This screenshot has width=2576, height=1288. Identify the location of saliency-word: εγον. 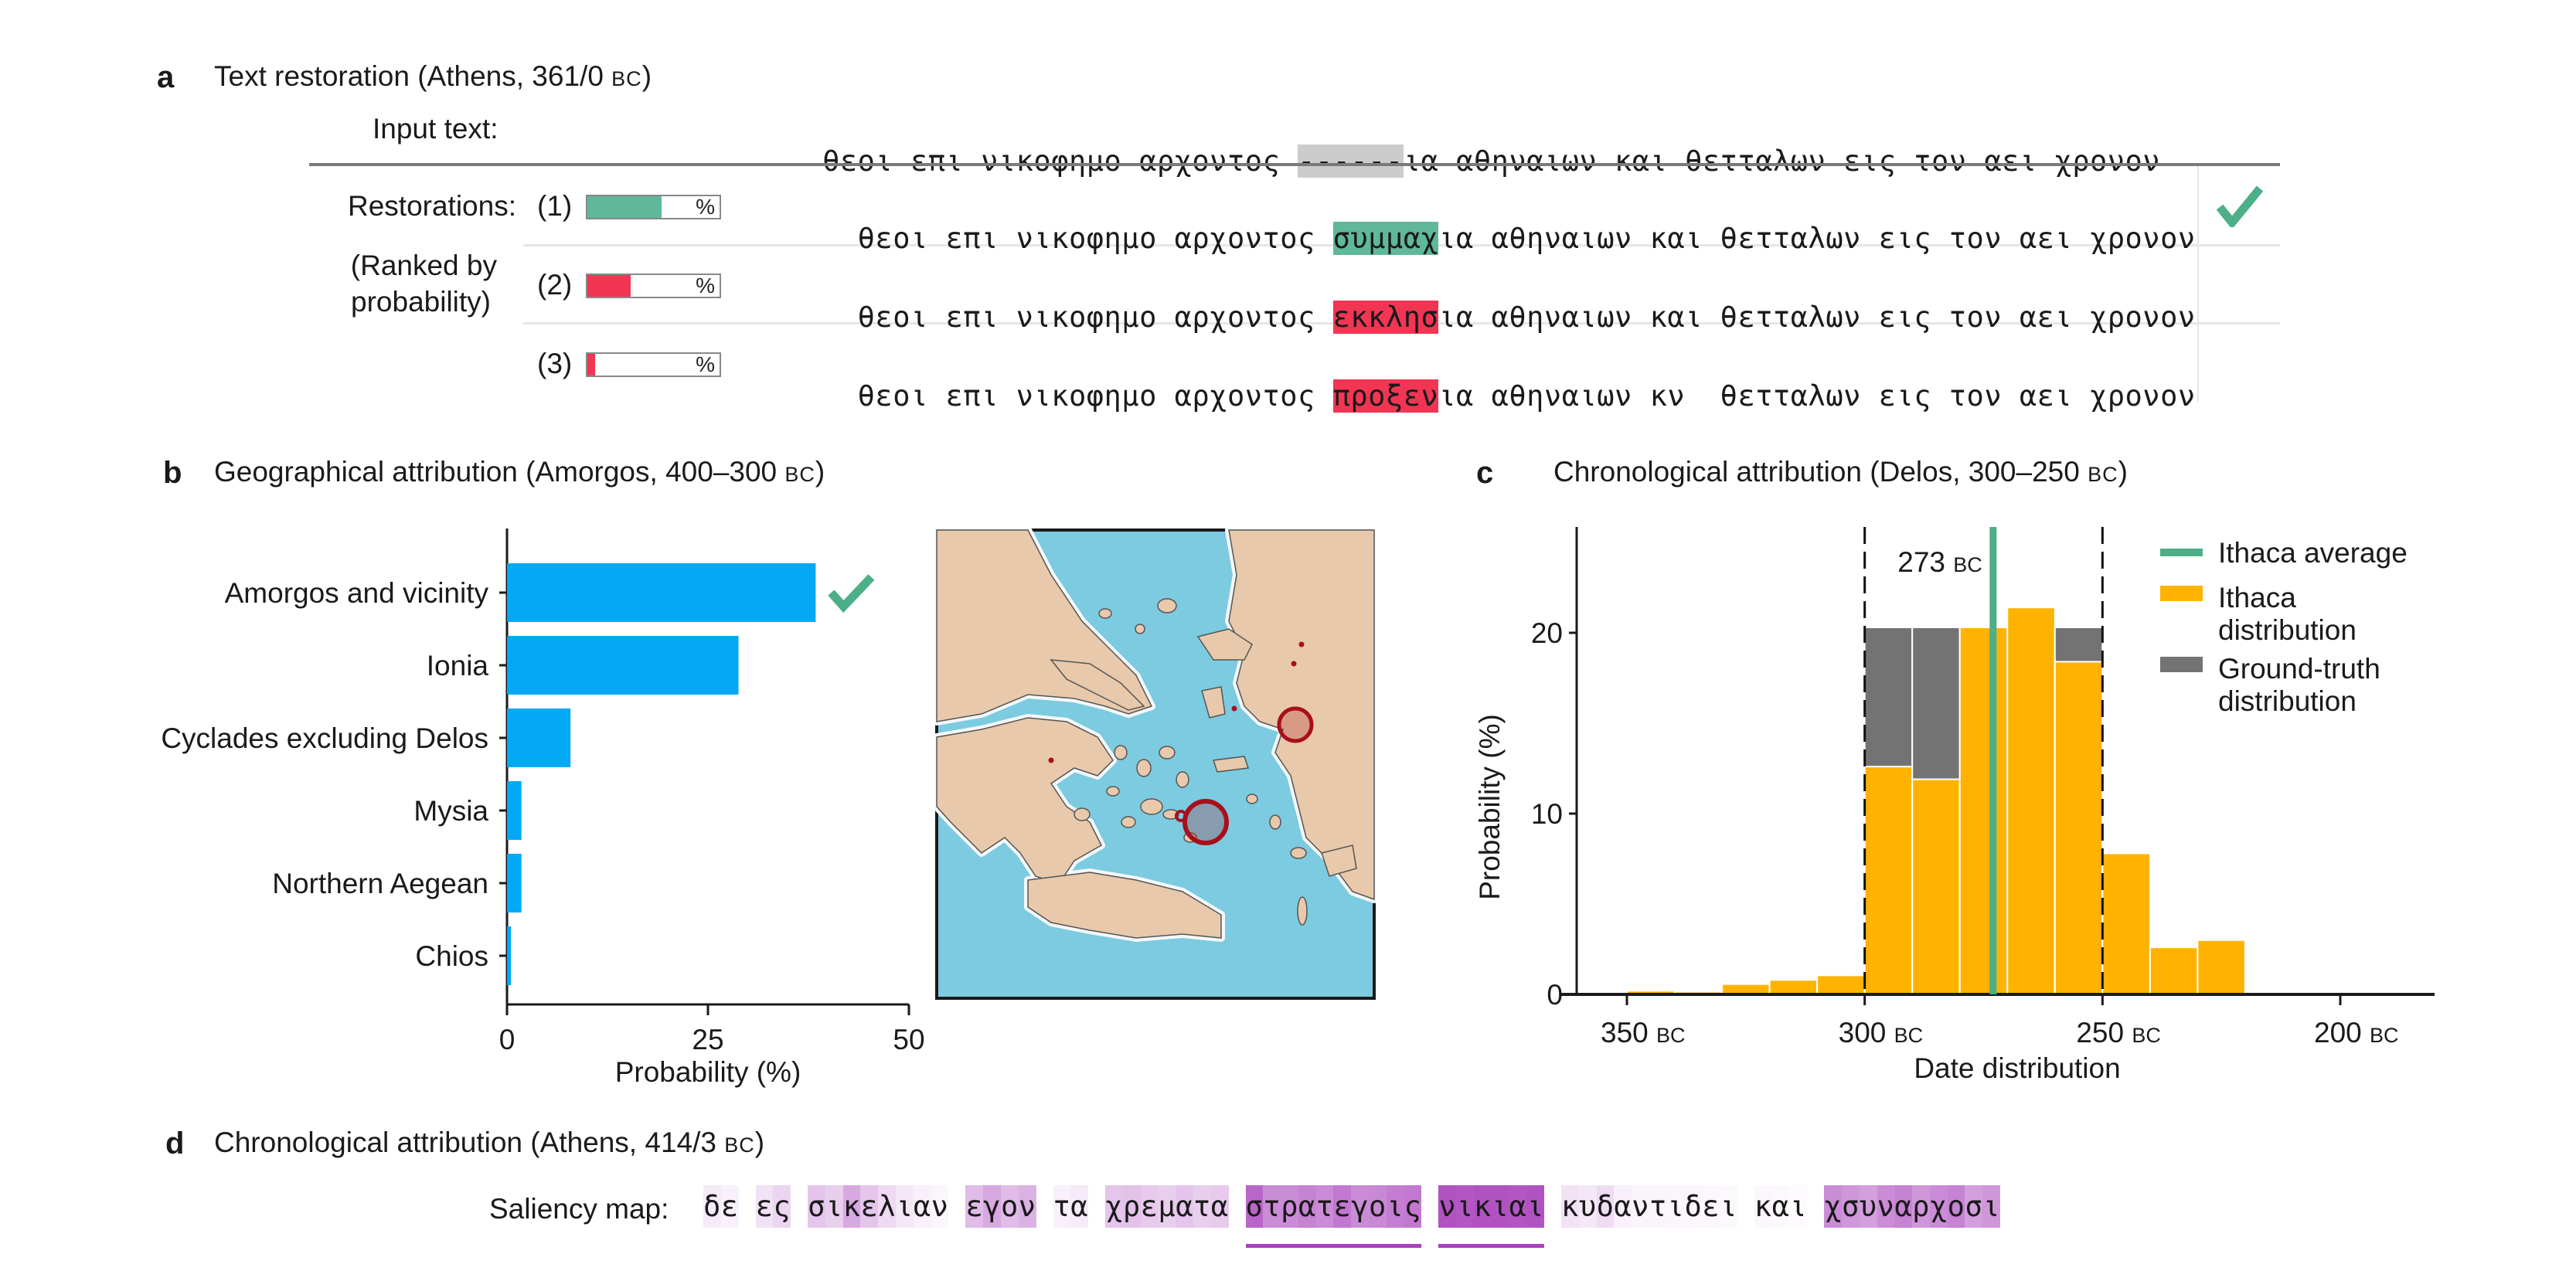
(1000, 1206).